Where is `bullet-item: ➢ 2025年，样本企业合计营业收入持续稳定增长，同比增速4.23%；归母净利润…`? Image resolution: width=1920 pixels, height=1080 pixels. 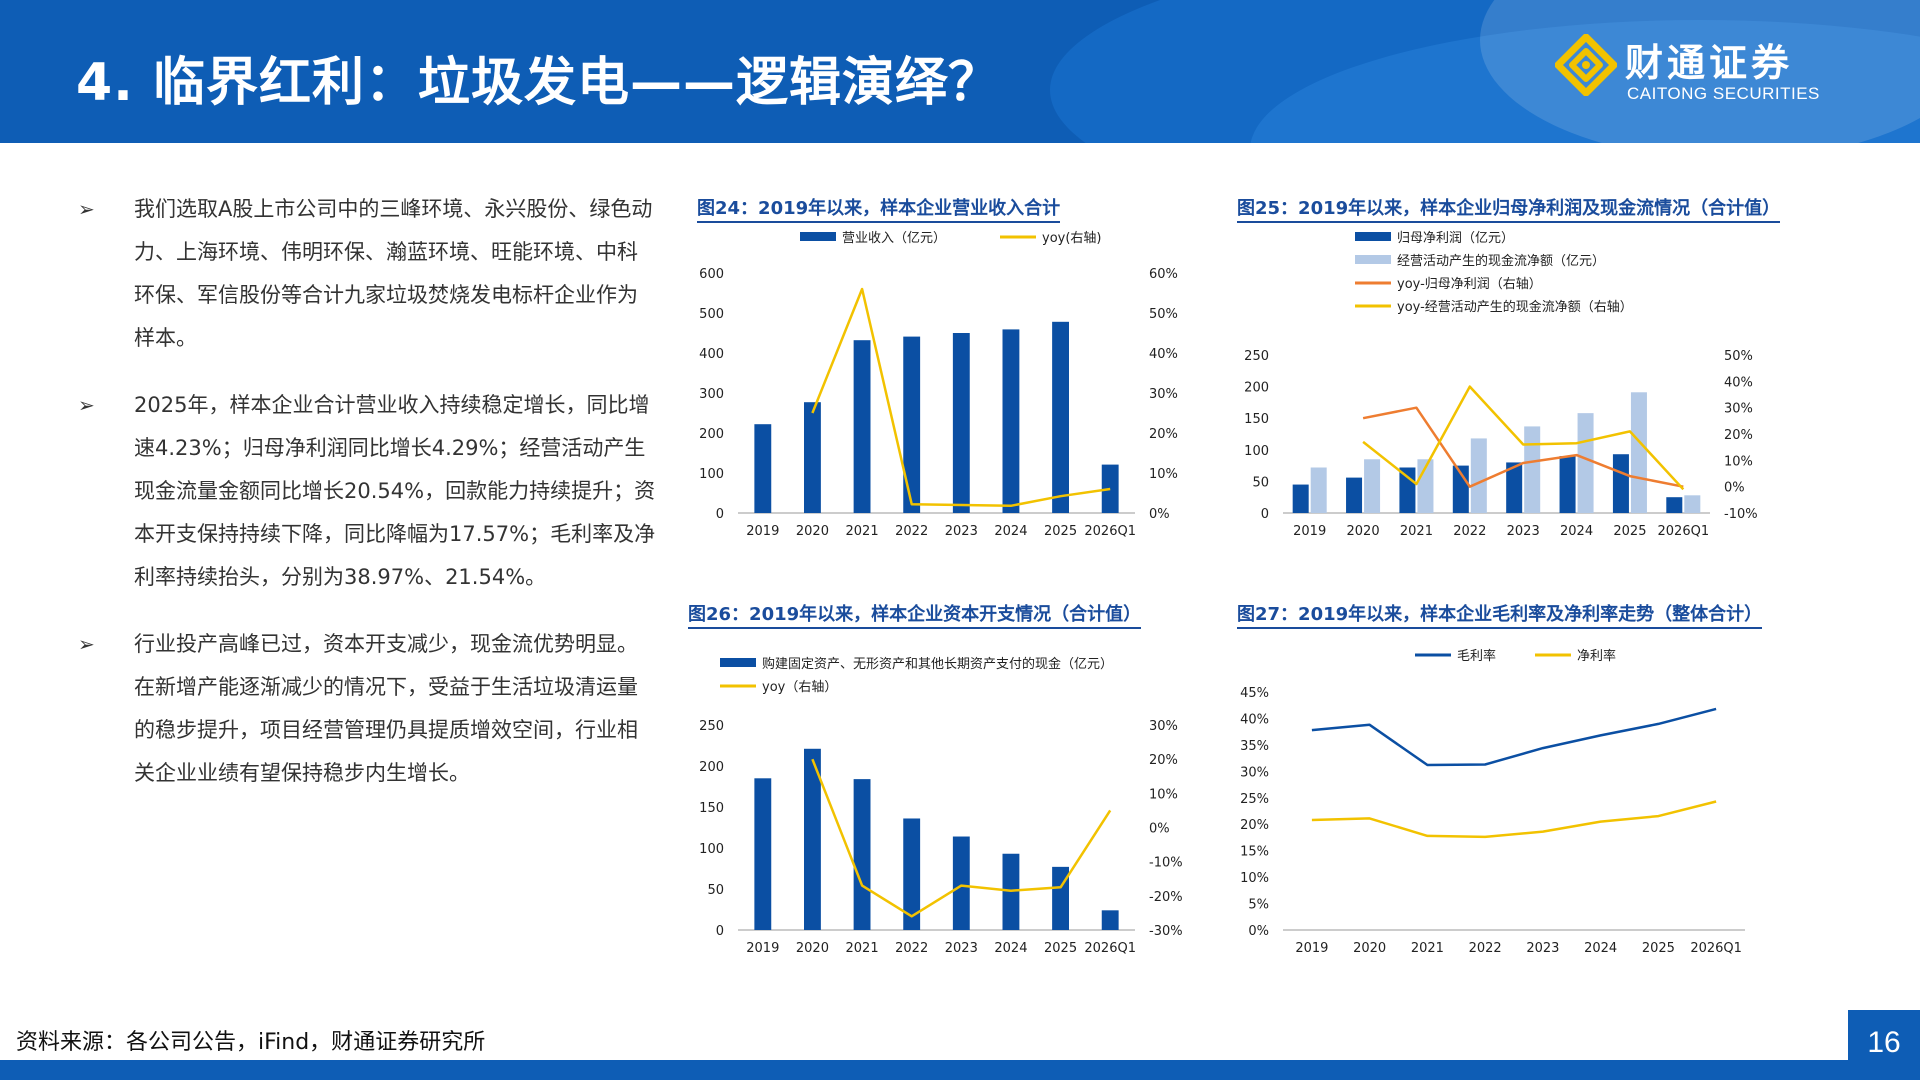 bullet-item: ➢ 2025年，样本企业合计营业收入持续稳定增长，同比增速4.23%；归母净利润… is located at coordinates (368, 491).